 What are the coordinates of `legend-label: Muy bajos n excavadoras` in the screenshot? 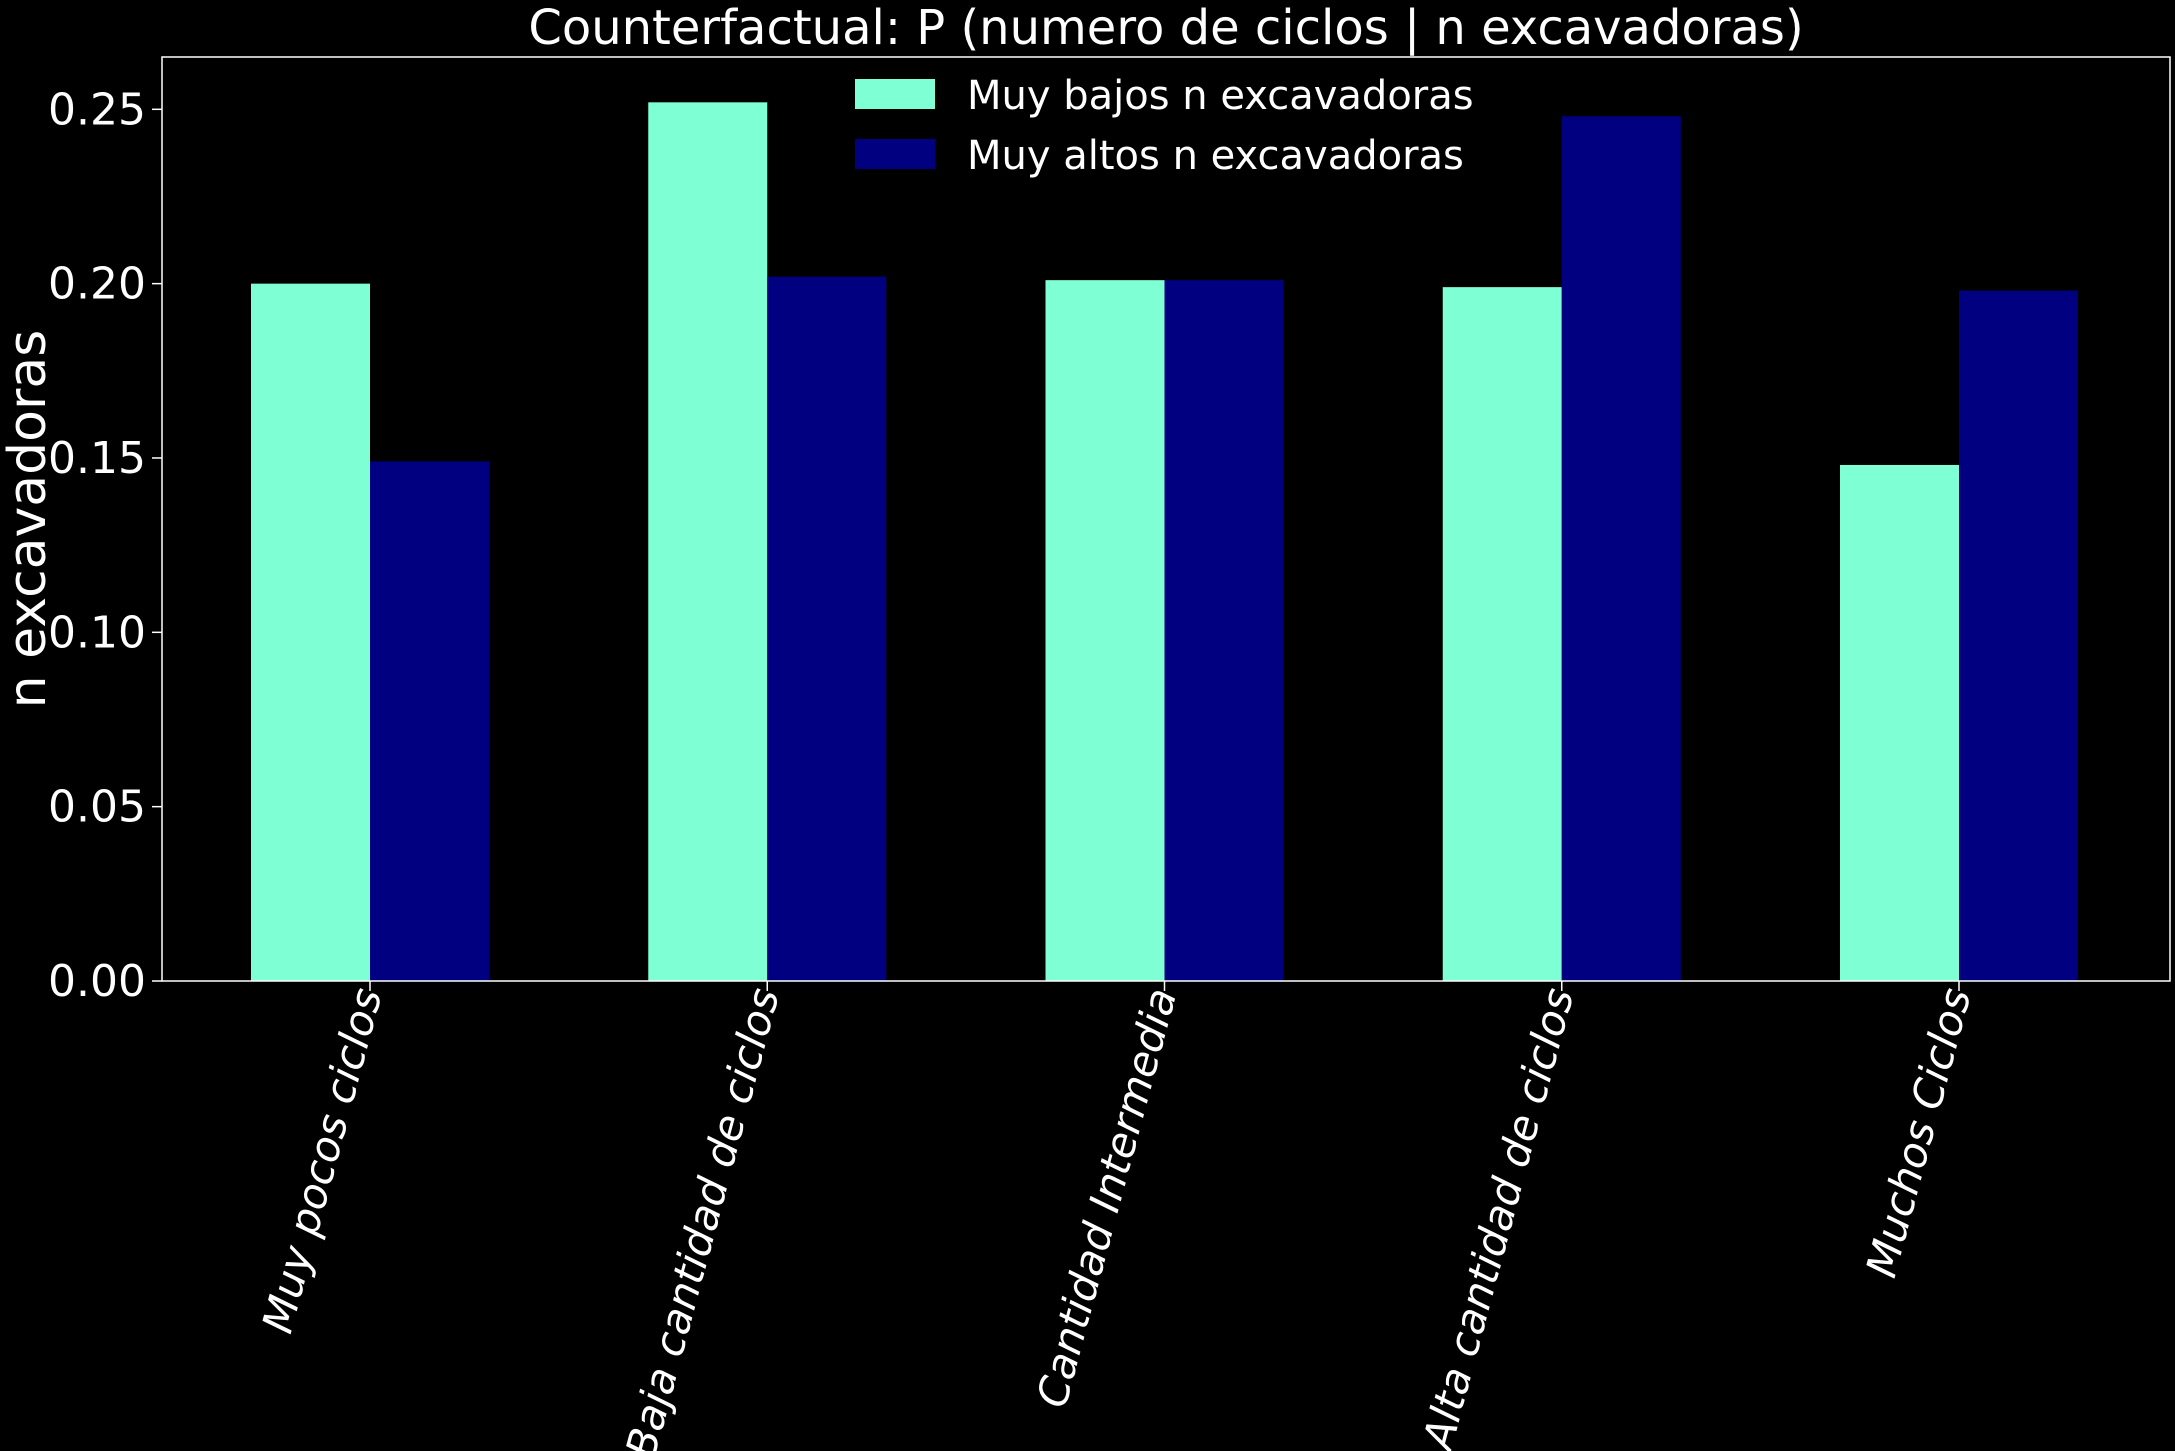 It's located at (1220, 96).